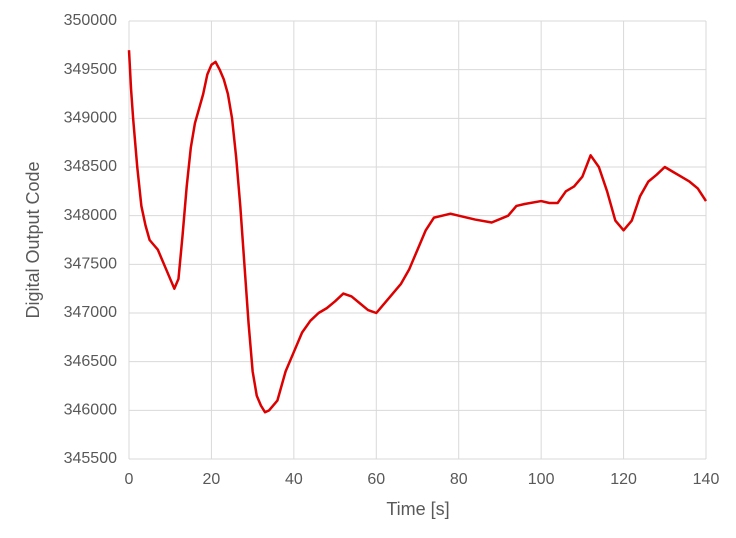 The height and width of the screenshot is (538, 736). I want to click on x-tick-label: 20, so click(212, 479).